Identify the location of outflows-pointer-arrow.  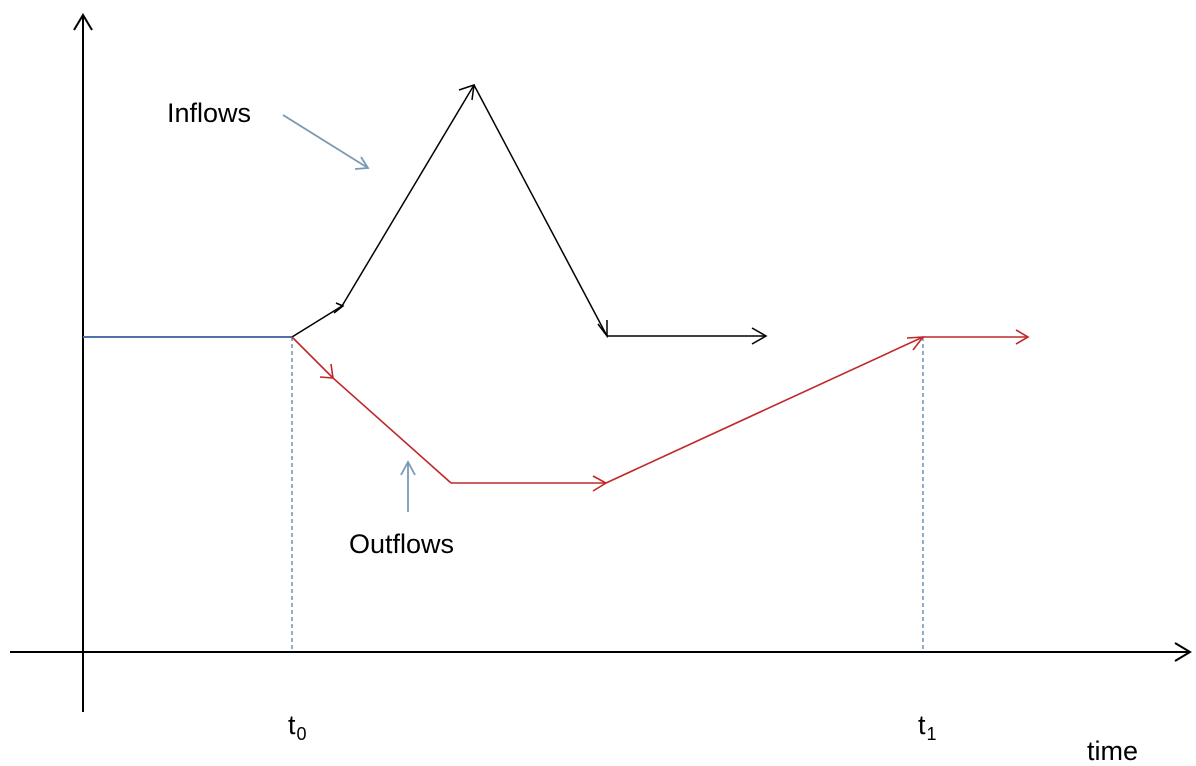
(408, 486).